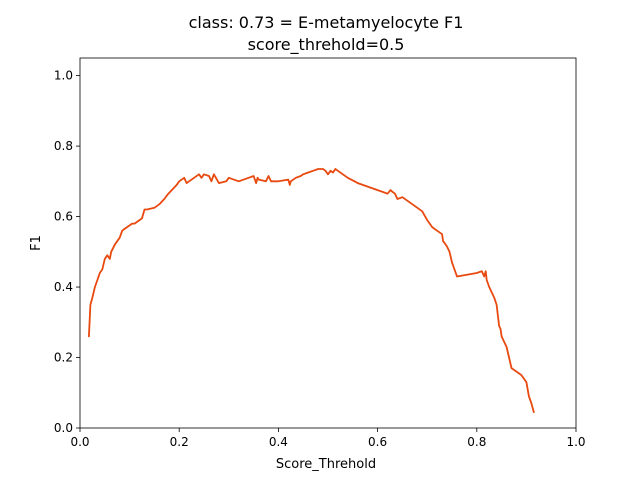  Describe the element at coordinates (63, 146) in the screenshot. I see `y-tick-label: 0.8` at that location.